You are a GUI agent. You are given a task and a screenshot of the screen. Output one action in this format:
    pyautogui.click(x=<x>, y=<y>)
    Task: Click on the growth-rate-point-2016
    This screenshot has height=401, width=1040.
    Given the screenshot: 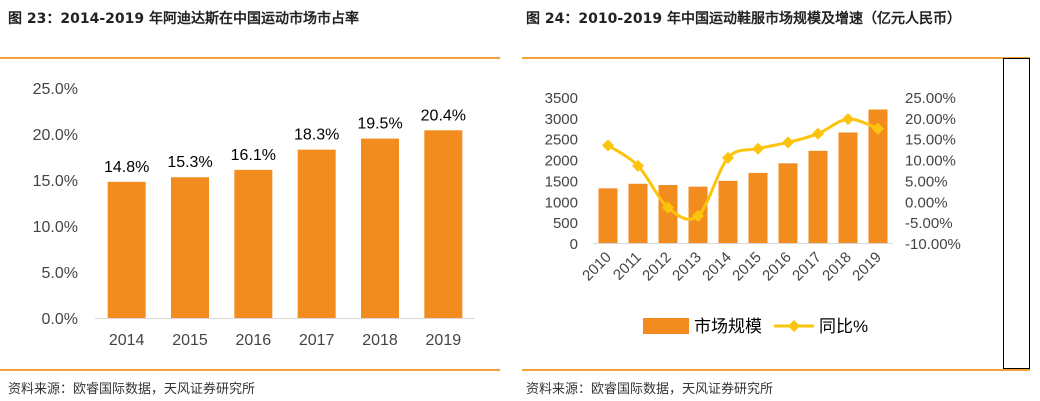 What is the action you would take?
    pyautogui.click(x=788, y=142)
    